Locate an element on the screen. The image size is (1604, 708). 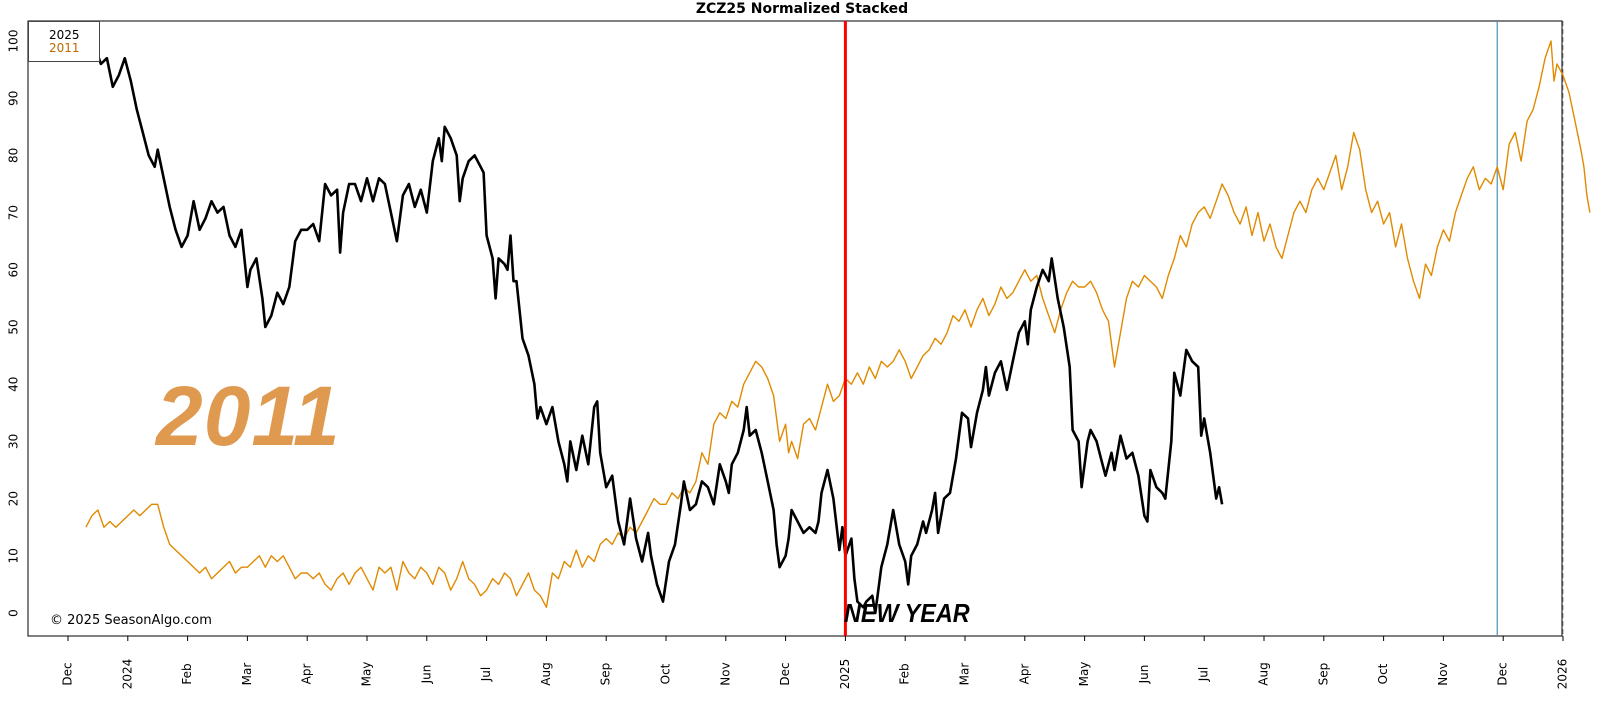
y-tick-label: 70 is located at coordinates (14, 212).